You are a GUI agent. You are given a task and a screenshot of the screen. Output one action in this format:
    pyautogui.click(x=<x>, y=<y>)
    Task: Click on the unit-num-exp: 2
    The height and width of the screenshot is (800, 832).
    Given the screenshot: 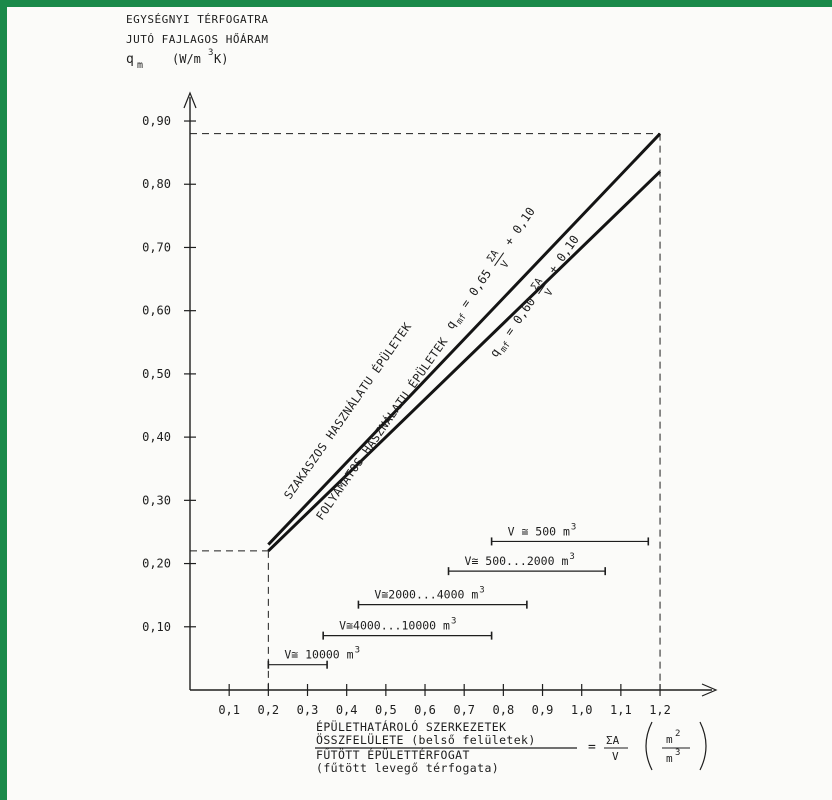 What is the action you would take?
    pyautogui.click(x=677, y=734)
    